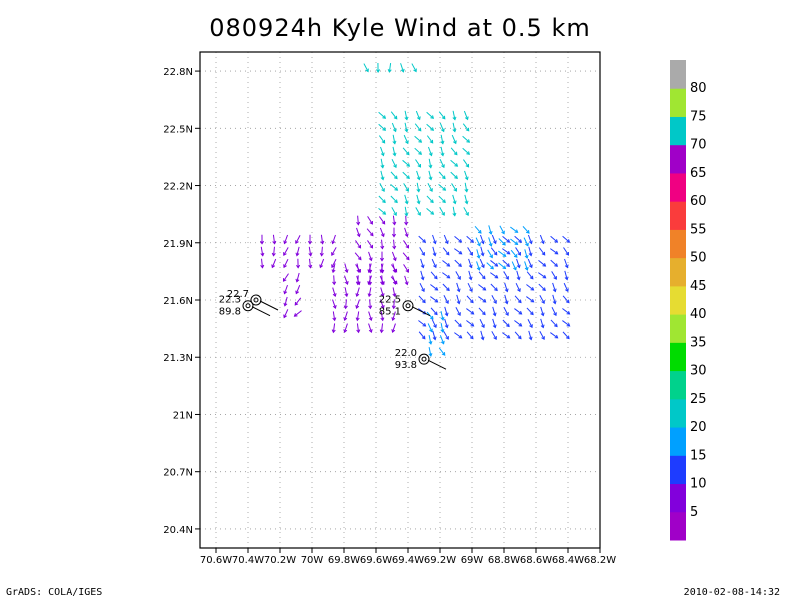 The width and height of the screenshot is (800, 600). What do you see at coordinates (698, 484) in the screenshot?
I see `colorbar-label: 10` at bounding box center [698, 484].